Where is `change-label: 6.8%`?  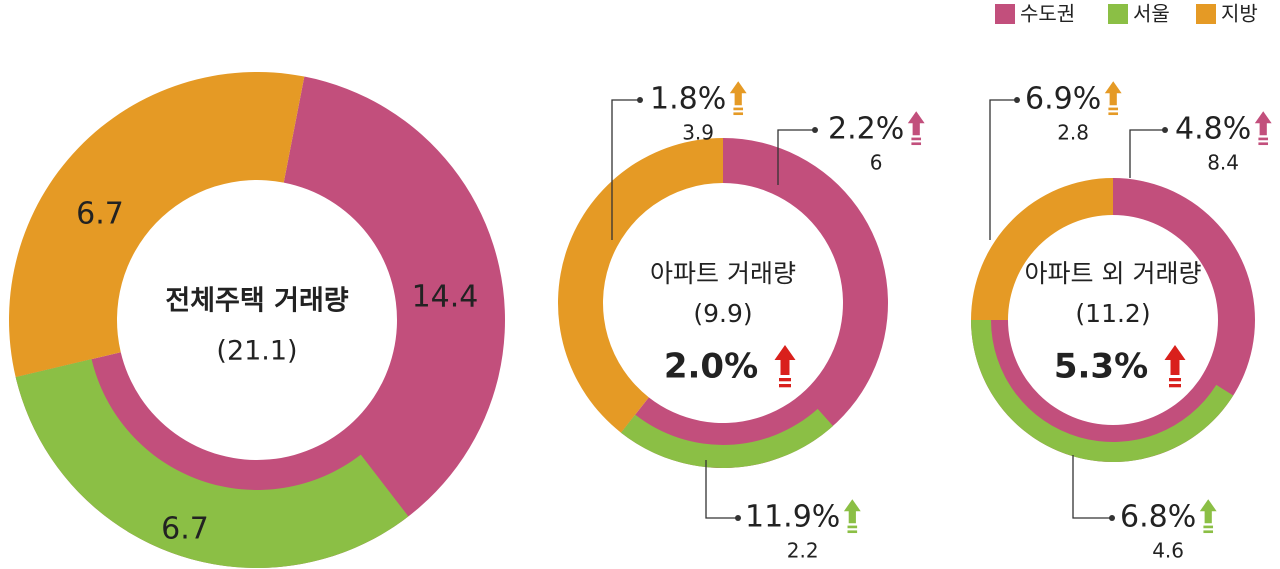
change-label: 6.8% is located at coordinates (1158, 517).